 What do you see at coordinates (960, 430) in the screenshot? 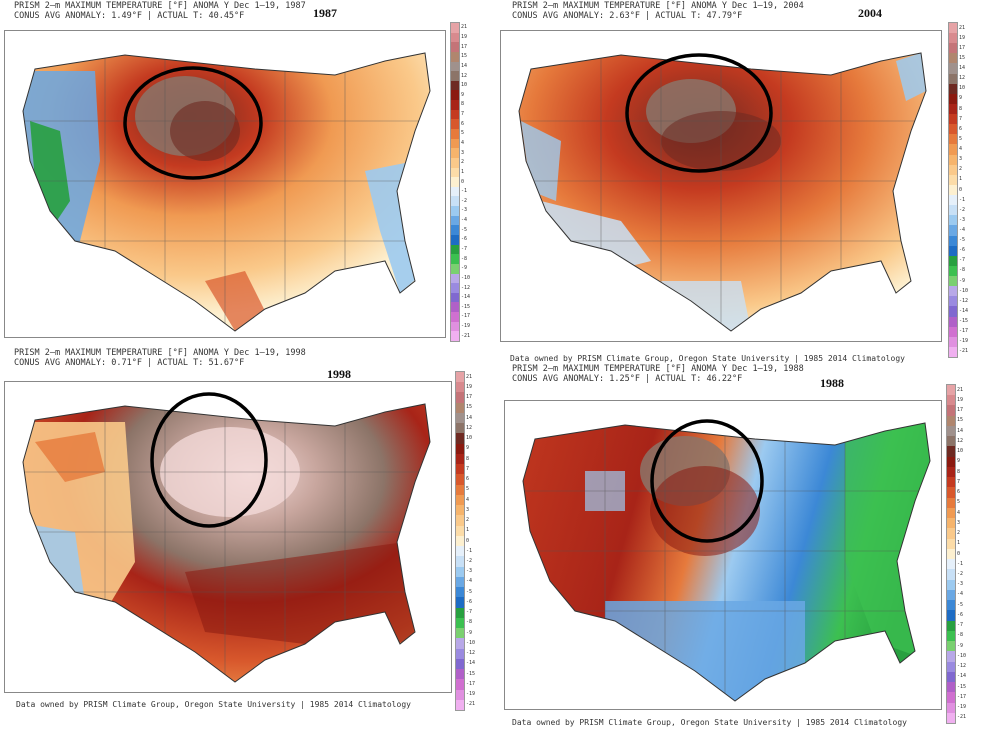
I see `colorbar-tick-label: 14` at bounding box center [960, 430].